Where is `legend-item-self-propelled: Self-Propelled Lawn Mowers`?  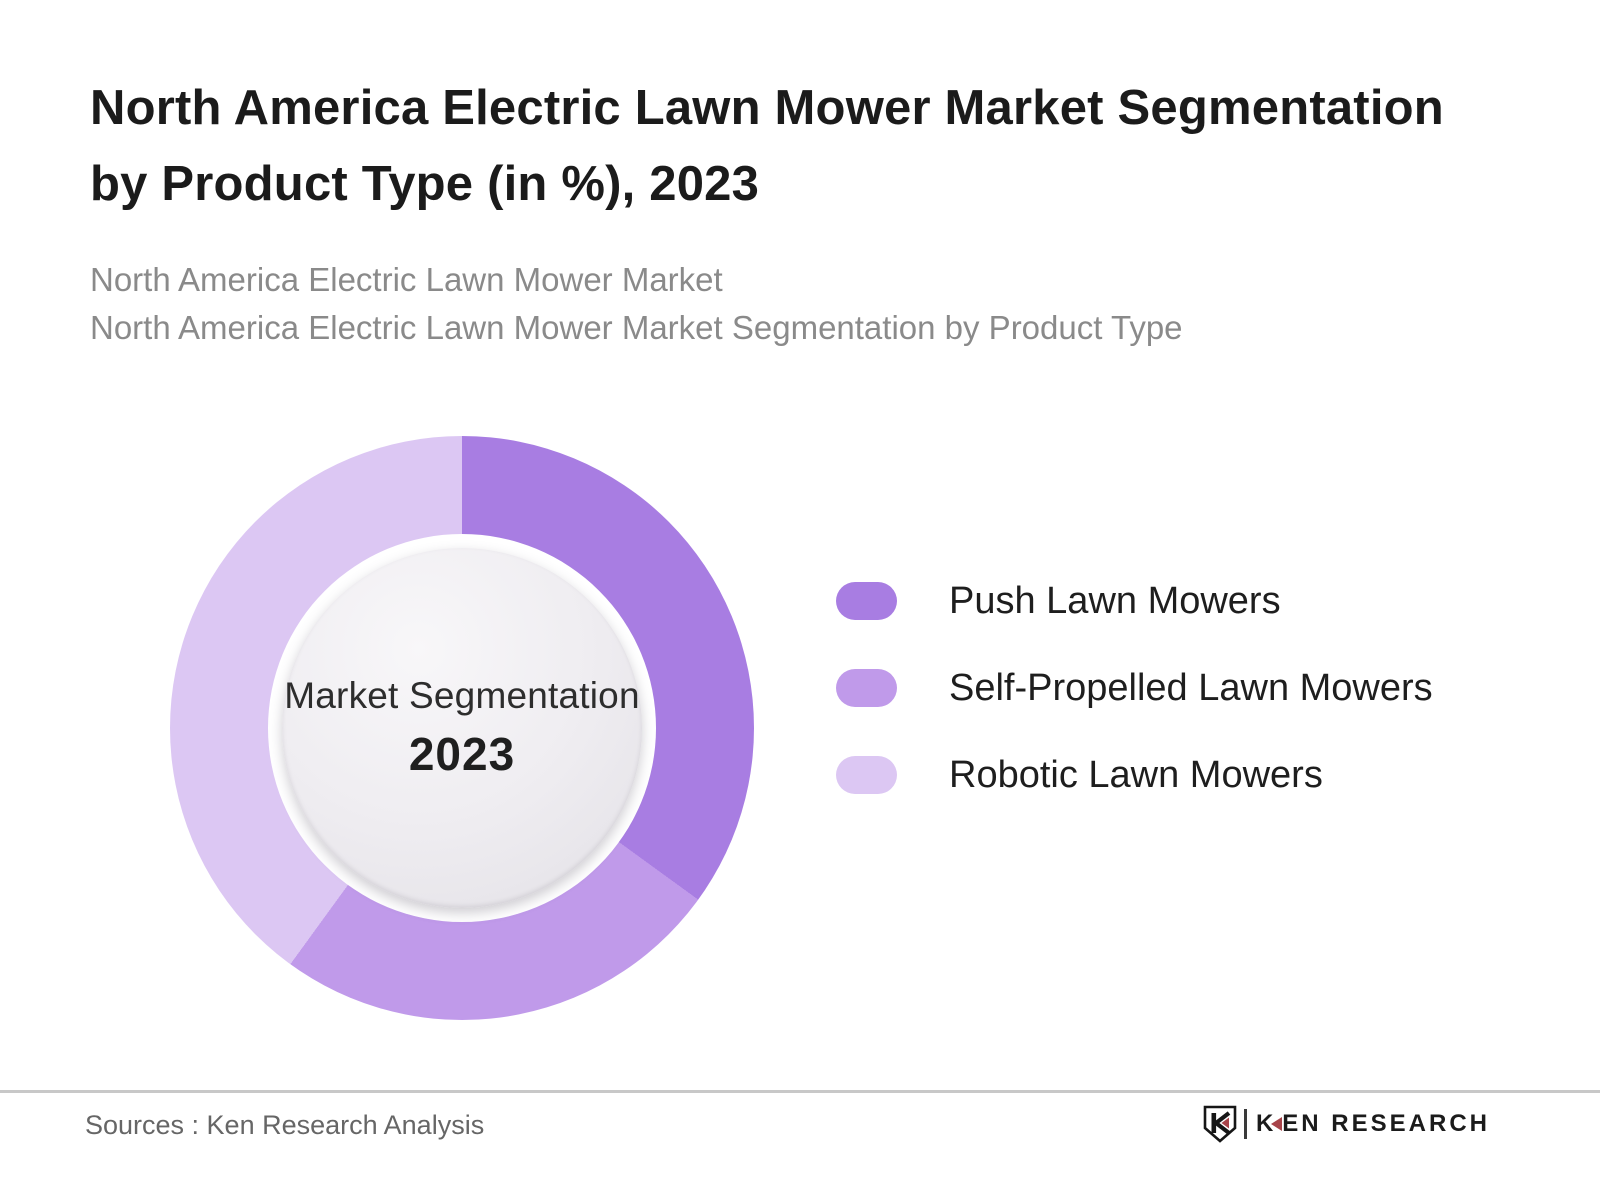 legend-item-self-propelled: Self-Propelled Lawn Mowers is located at coordinates (1134, 687).